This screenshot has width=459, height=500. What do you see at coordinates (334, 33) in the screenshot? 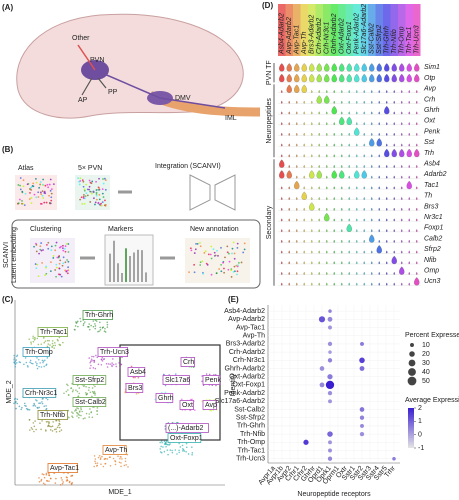
I see `column-label: Ghrh-Adarb2` at bounding box center [334, 33].